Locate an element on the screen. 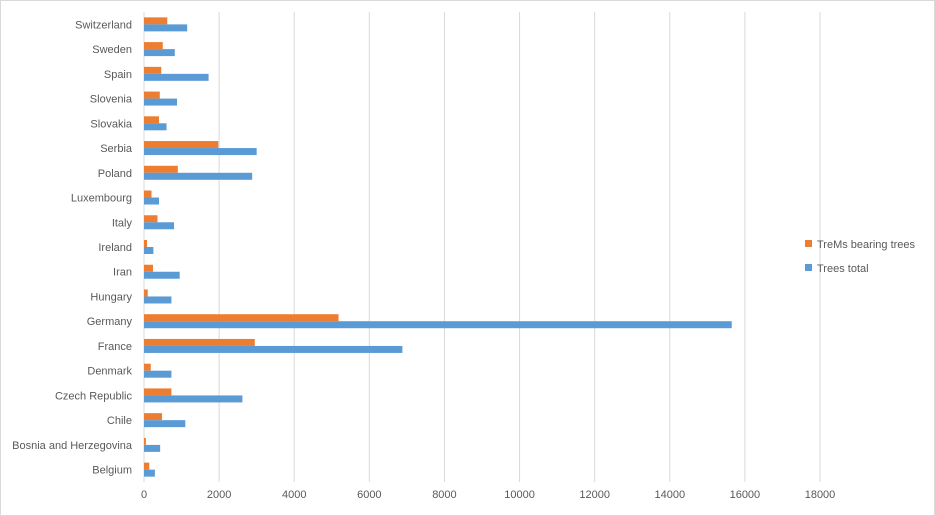 The image size is (935, 516). category-label: Denmark is located at coordinates (109, 372).